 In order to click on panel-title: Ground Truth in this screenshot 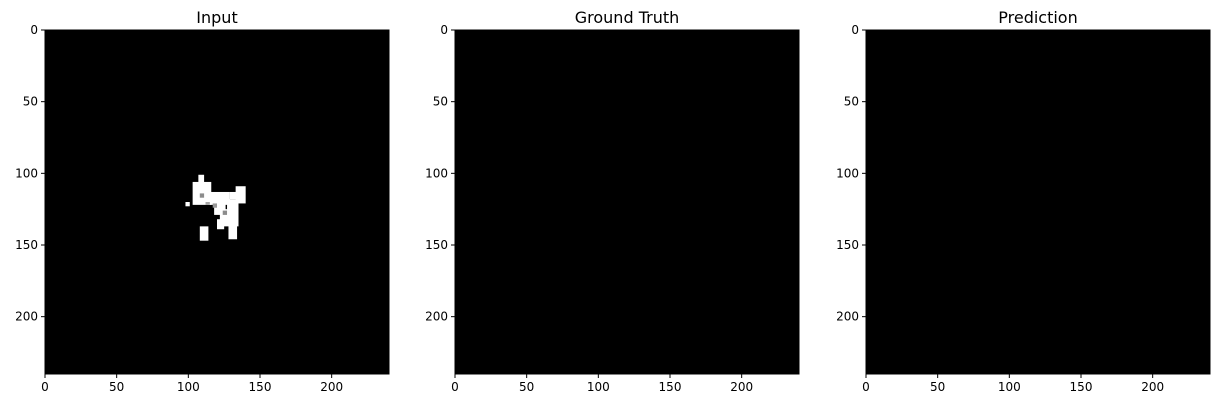, I will do `click(627, 17)`.